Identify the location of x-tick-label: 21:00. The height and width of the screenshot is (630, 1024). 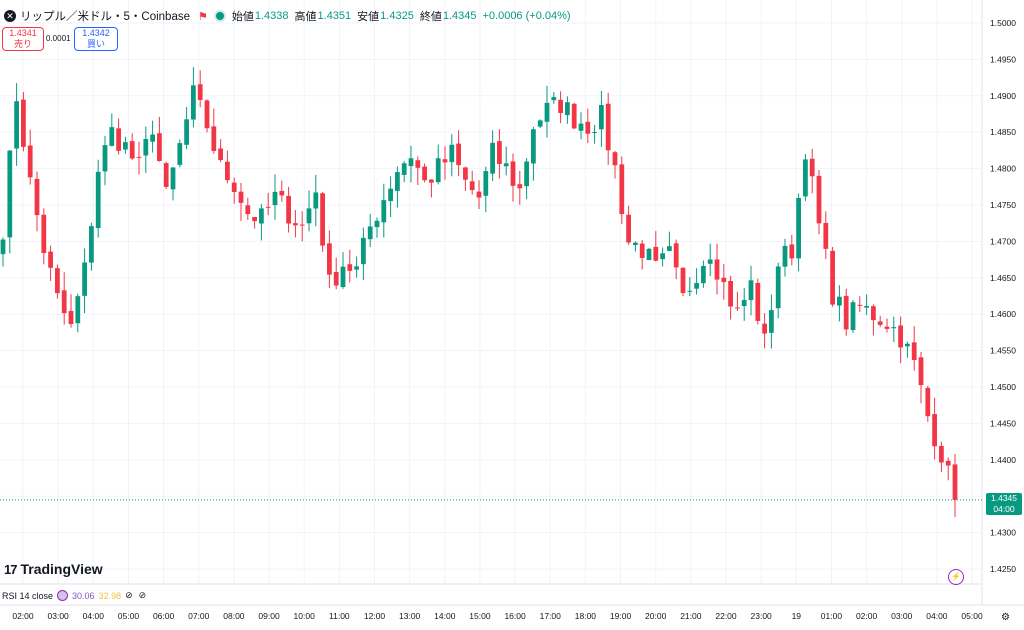
(691, 616).